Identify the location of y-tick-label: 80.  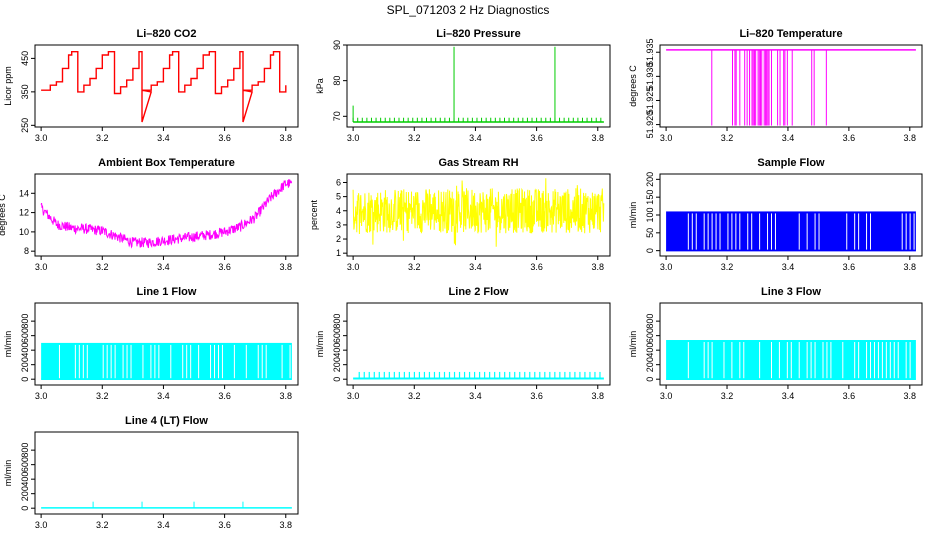
(337, 81).